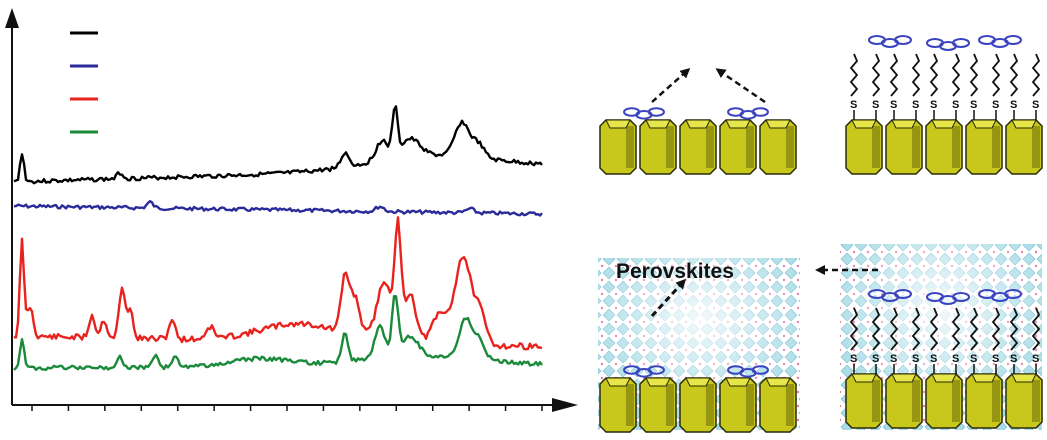 This screenshot has width=1047, height=440. Describe the element at coordinates (671, 85) in the screenshot. I see `arrow-up-left` at that location.